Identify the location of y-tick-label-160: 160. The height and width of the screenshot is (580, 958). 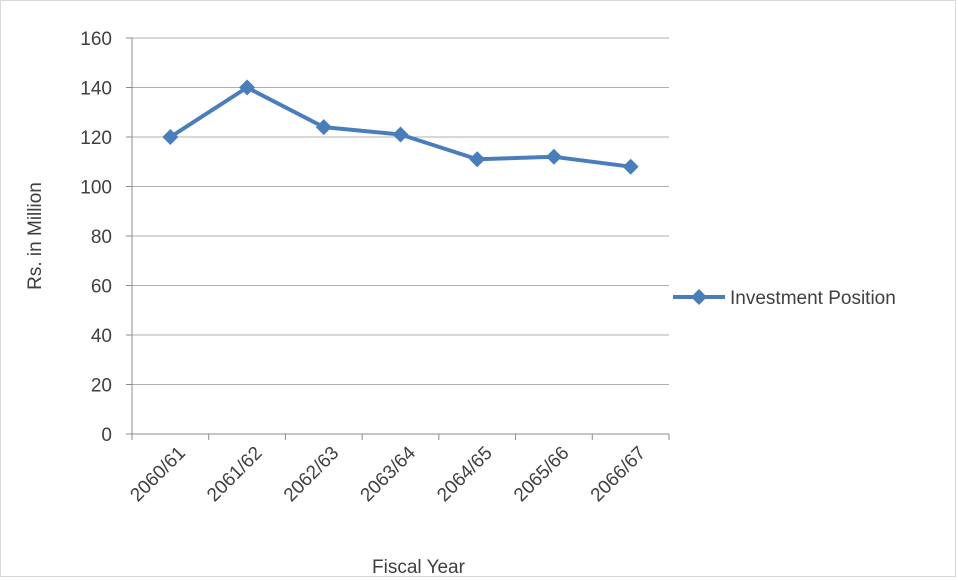
(96, 39).